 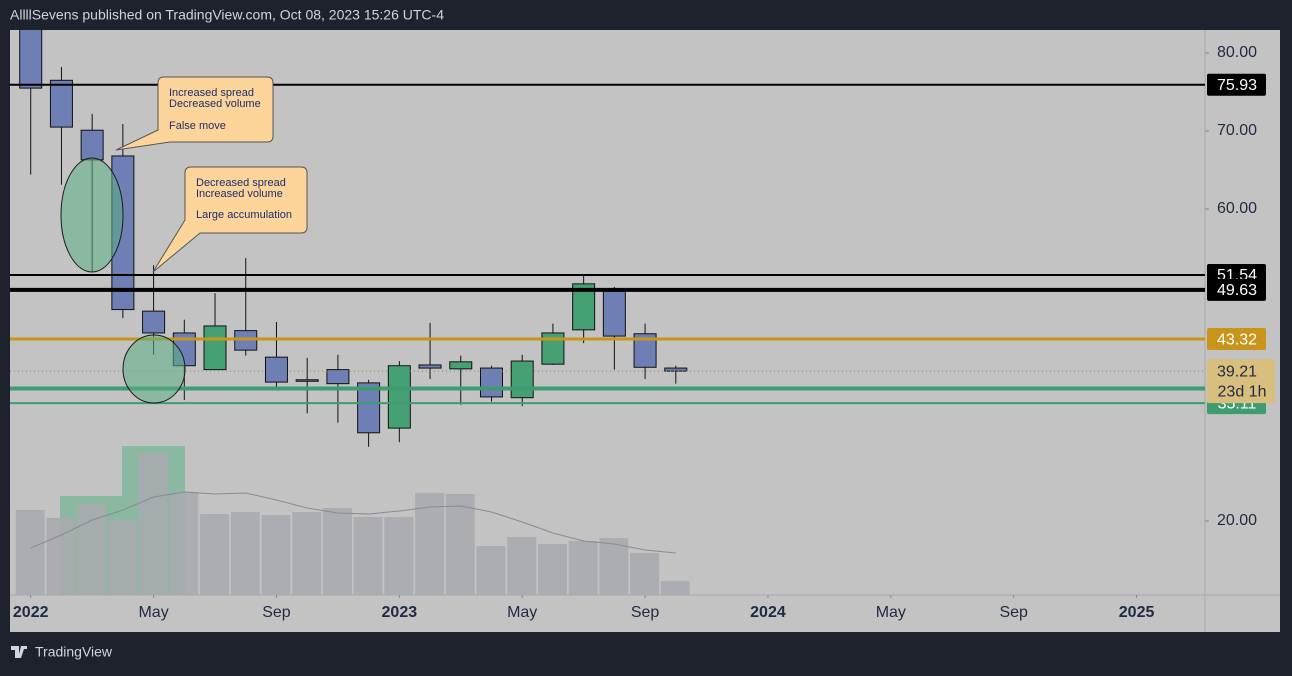 I want to click on level-label: 75.93, so click(x=1237, y=85).